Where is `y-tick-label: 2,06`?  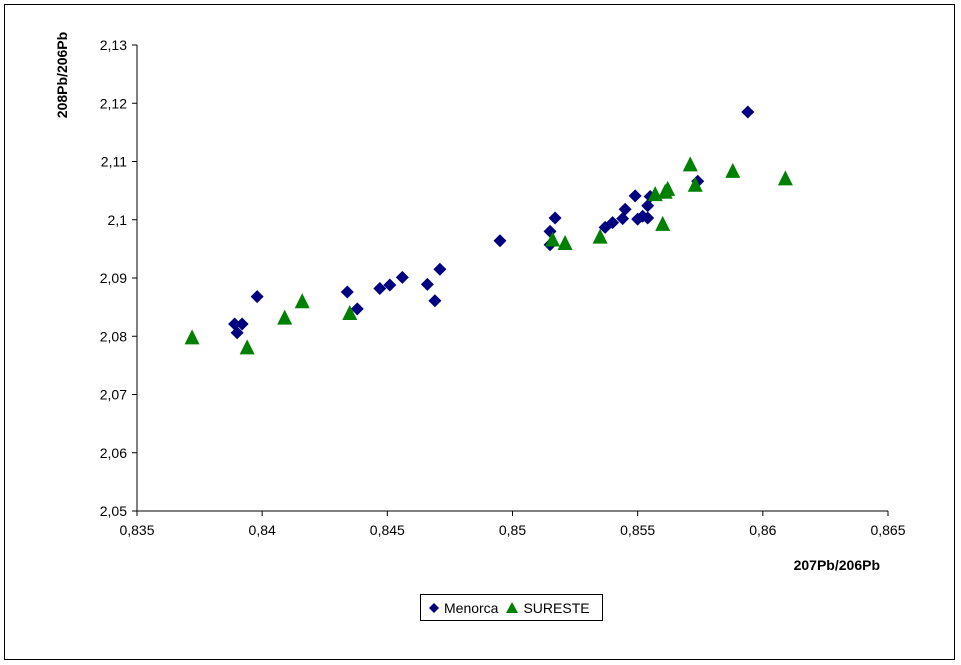
y-tick-label: 2,06 is located at coordinates (113, 453).